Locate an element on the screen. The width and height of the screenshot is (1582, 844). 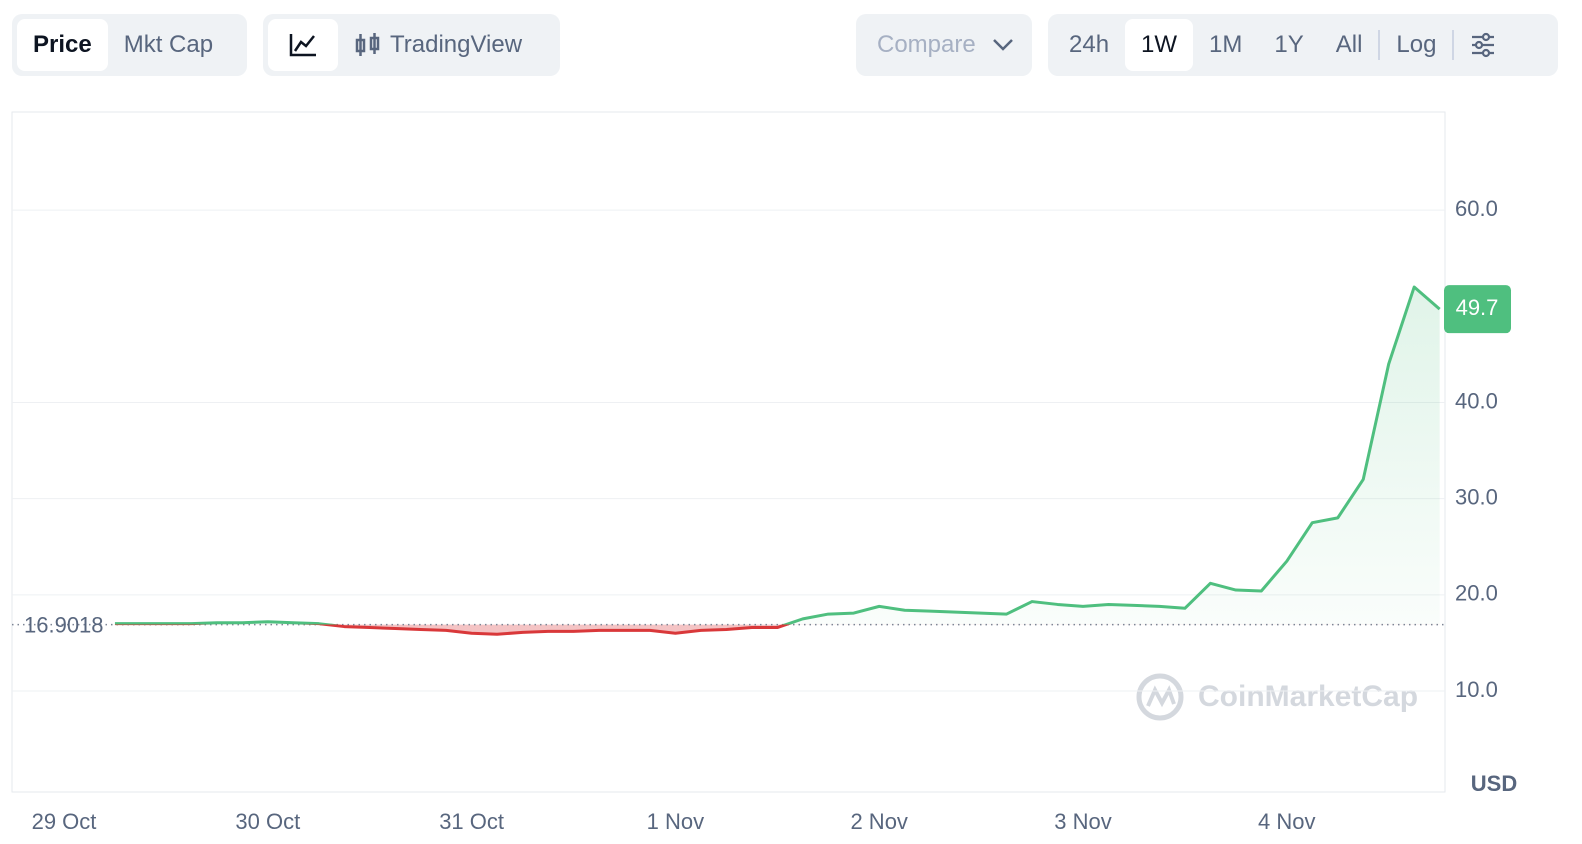
tab: Mkt Cap is located at coordinates (168, 44).